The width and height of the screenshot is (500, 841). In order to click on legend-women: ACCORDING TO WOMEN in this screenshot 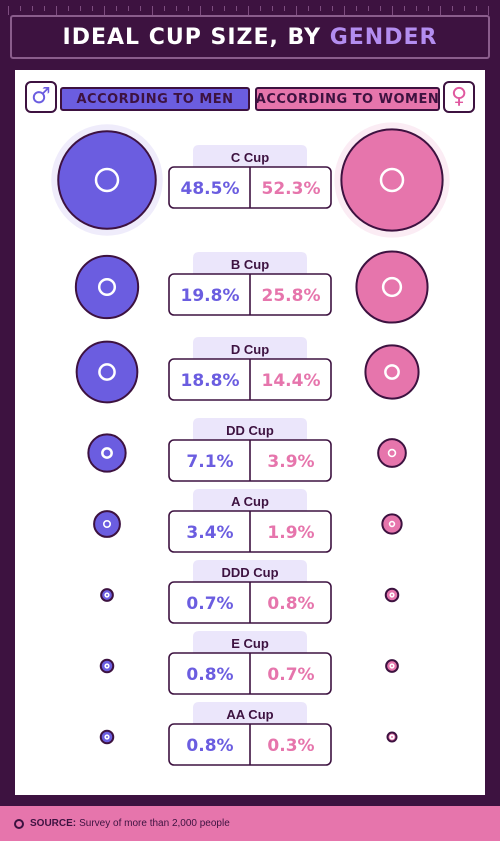, I will do `click(347, 99)`.